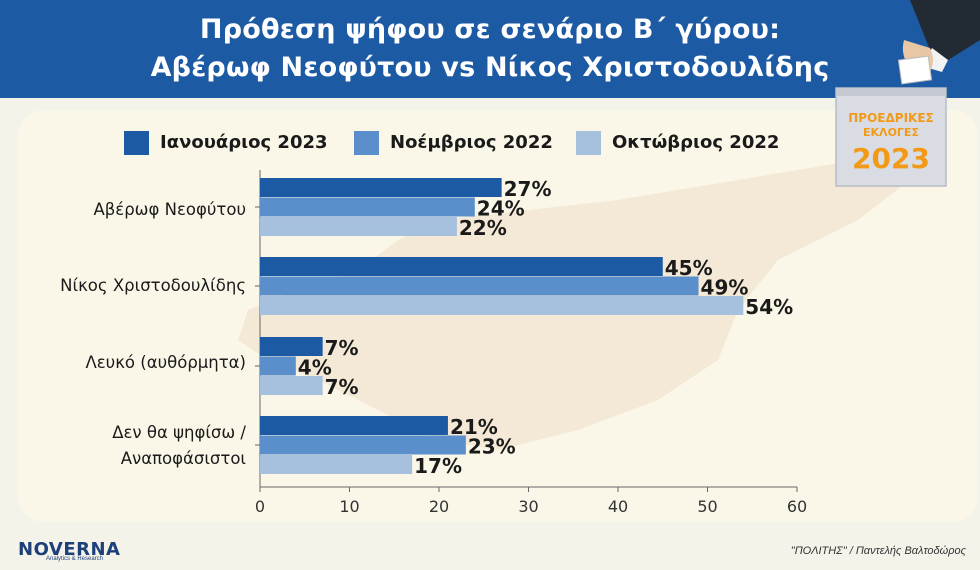 The height and width of the screenshot is (570, 980). I want to click on bar-value-label: 45%, so click(689, 268).